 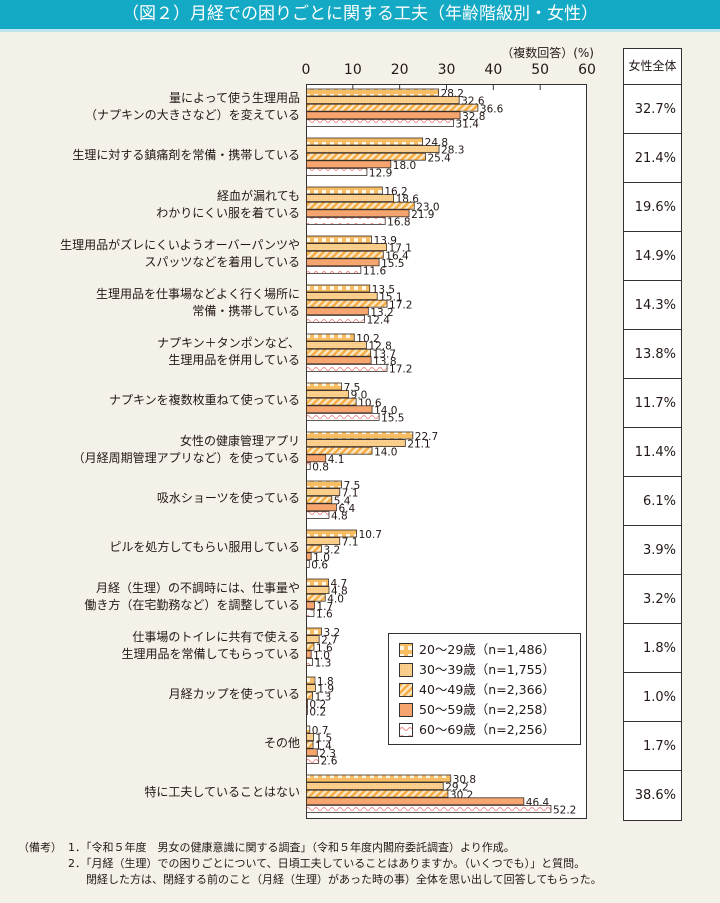 What do you see at coordinates (652, 599) in the screenshot?
I see `total-value-cell: 3.2%` at bounding box center [652, 599].